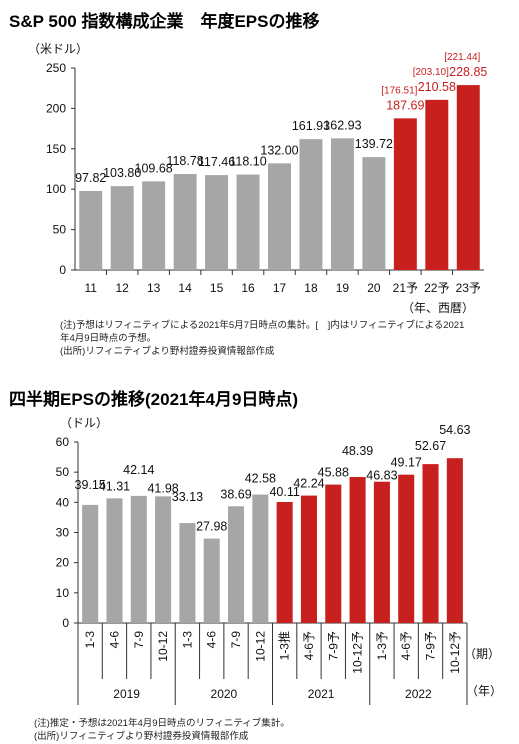 The width and height of the screenshot is (519, 744). Describe the element at coordinates (468, 72) in the screenshot. I see `annual-bar-value-label: 228.85` at that location.